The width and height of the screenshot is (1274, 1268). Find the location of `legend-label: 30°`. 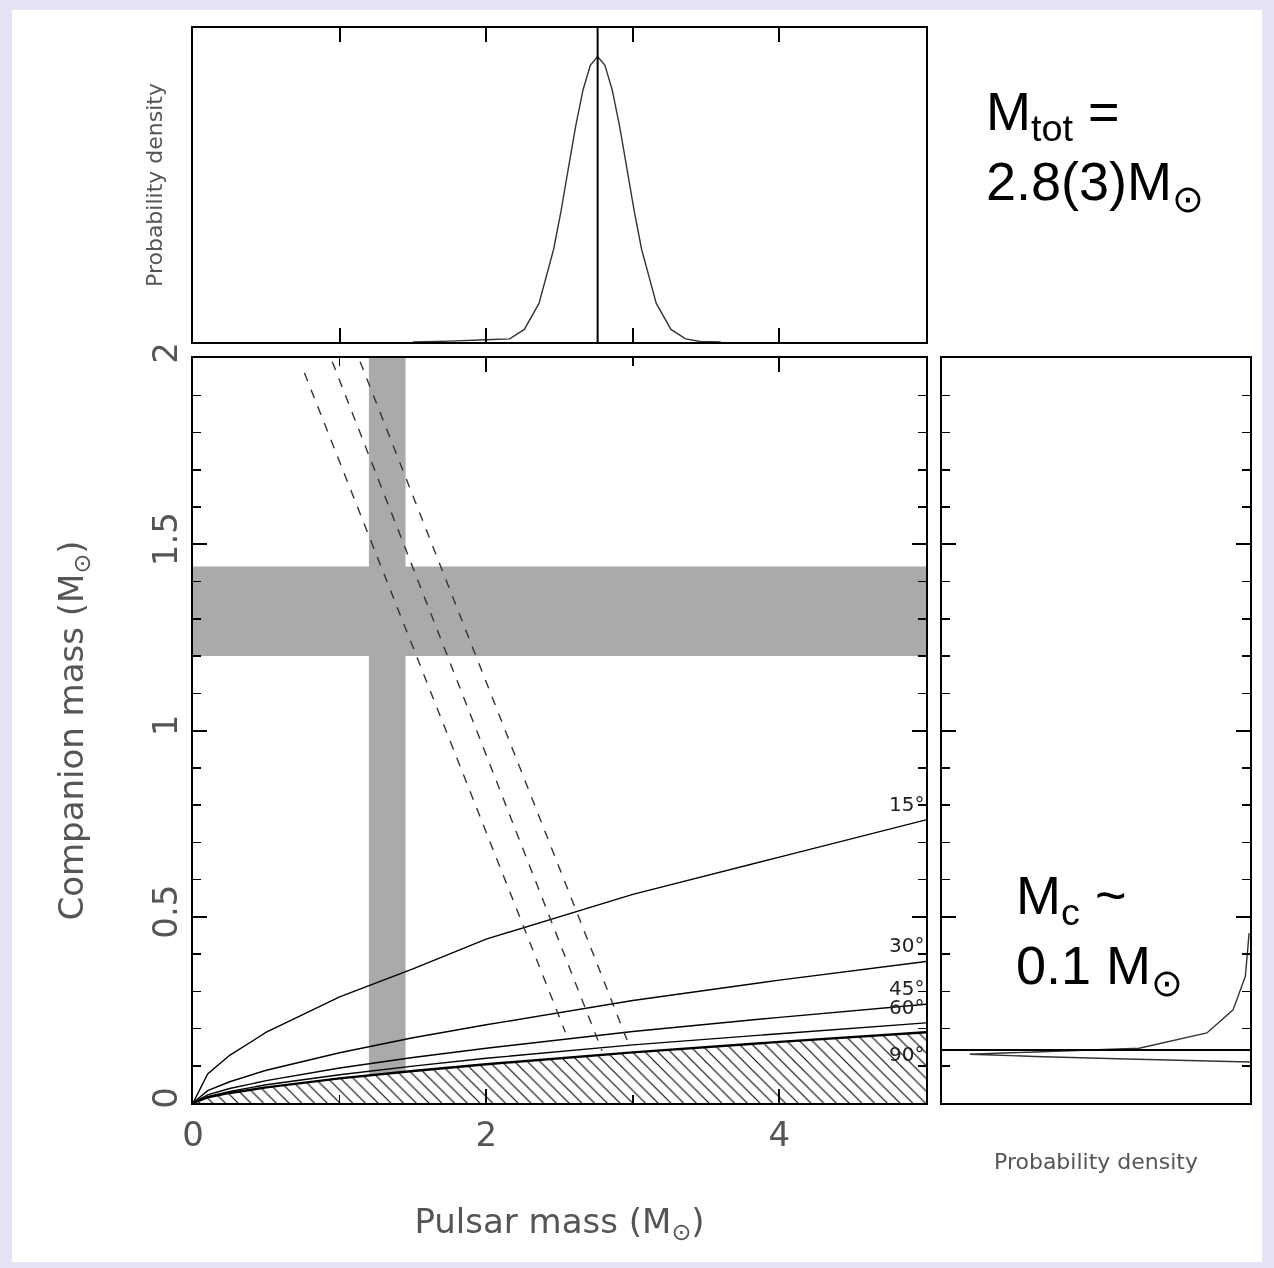

legend-label: 30° is located at coordinates (907, 945).